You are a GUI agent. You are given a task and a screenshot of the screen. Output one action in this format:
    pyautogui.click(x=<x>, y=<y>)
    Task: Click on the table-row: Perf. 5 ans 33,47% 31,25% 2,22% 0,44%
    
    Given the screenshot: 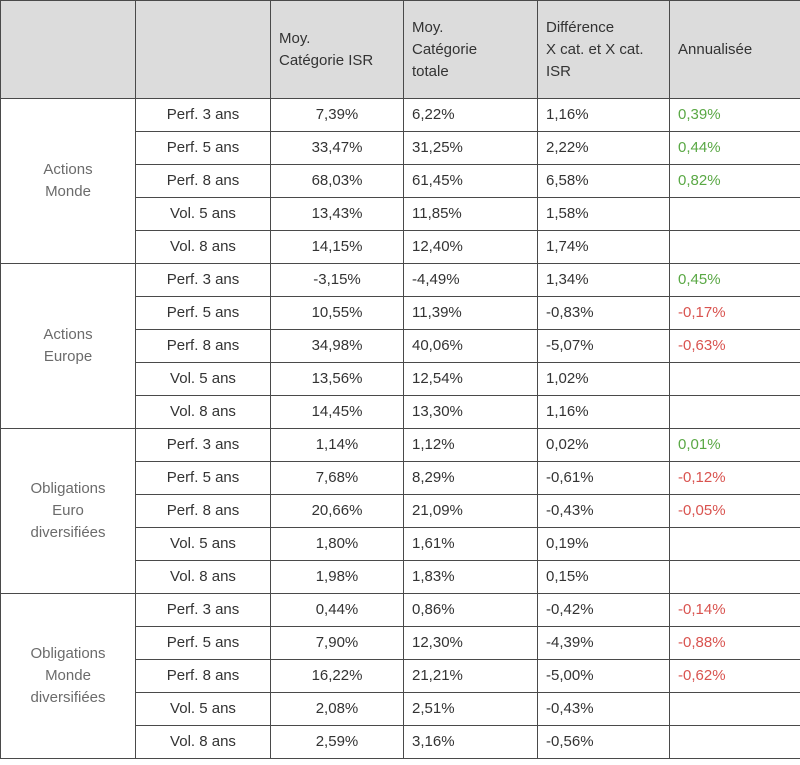 What is the action you would take?
    pyautogui.click(x=400, y=148)
    